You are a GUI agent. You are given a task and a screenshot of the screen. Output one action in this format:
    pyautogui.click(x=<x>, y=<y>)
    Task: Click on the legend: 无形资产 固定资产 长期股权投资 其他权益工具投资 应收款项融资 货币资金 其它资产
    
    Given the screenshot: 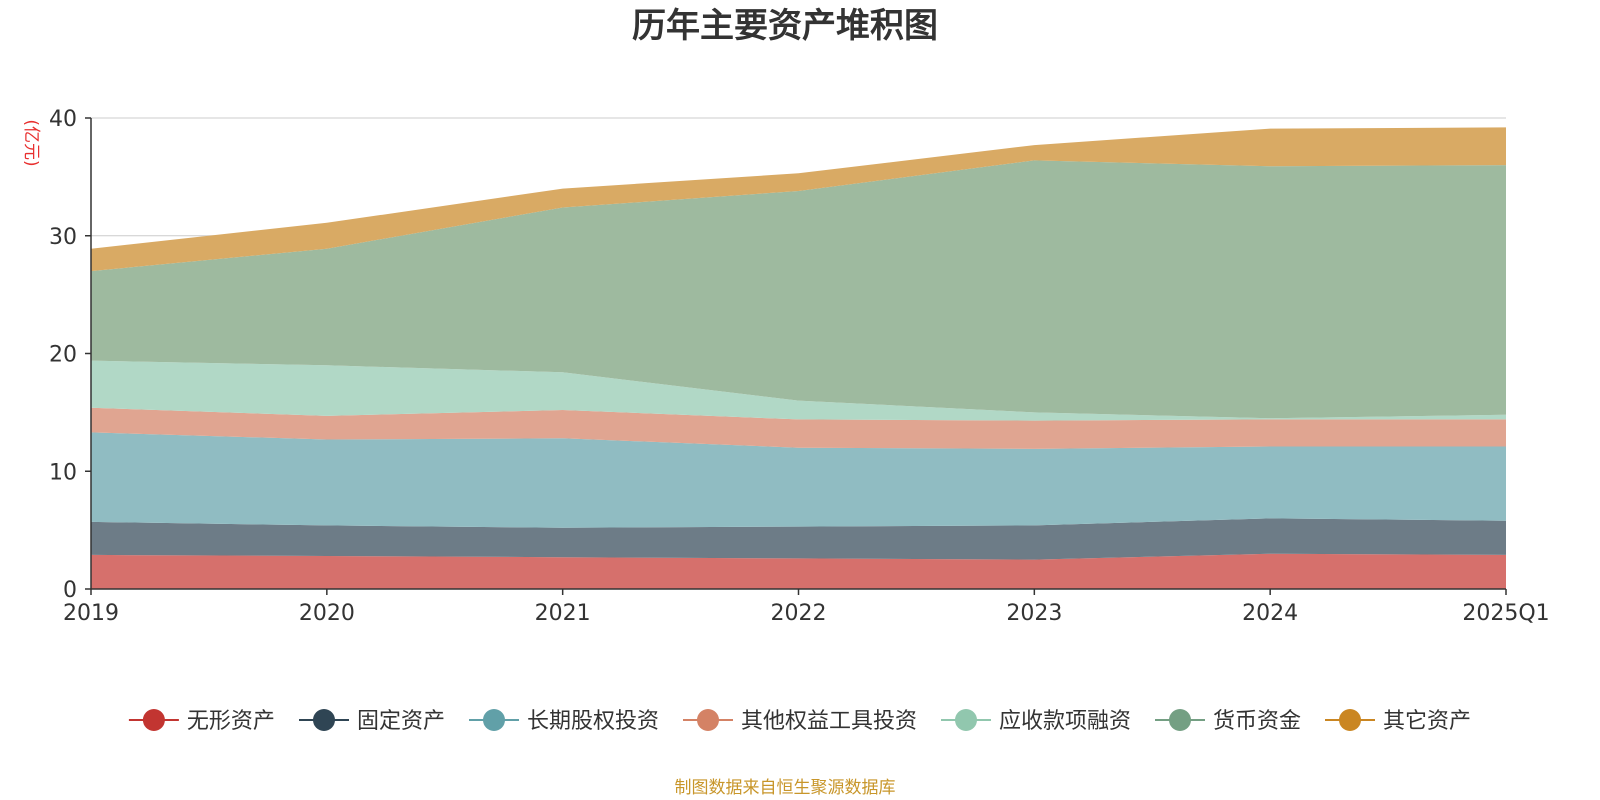 What is the action you would take?
    pyautogui.click(x=799, y=721)
    